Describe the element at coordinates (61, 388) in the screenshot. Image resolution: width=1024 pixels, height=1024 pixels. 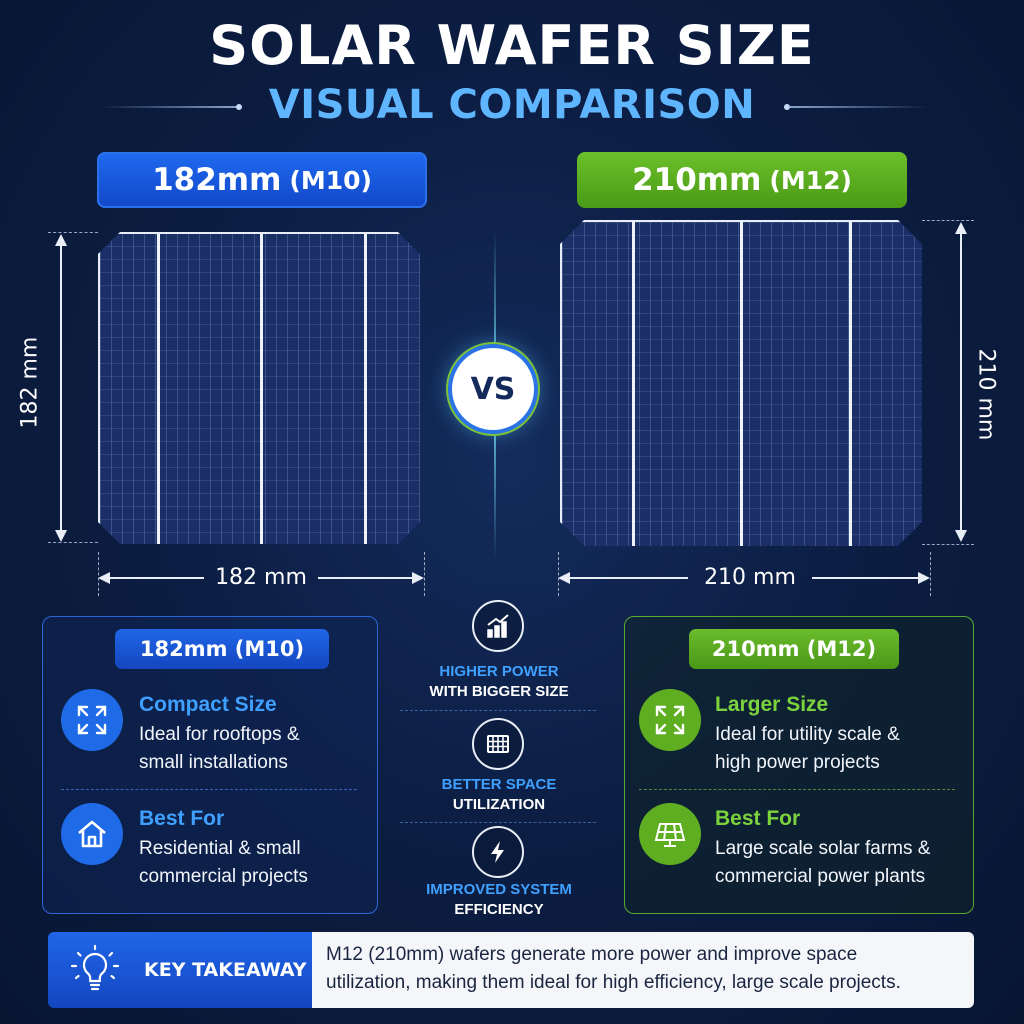
I see `m10-height-dimension-line` at that location.